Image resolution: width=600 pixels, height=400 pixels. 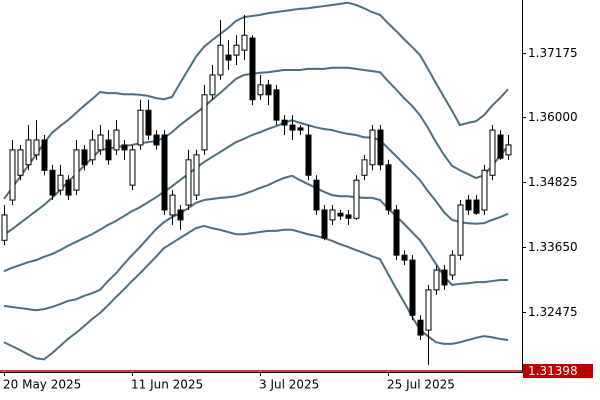 What do you see at coordinates (553, 247) in the screenshot?
I see `y-tick-label: 1.33650` at bounding box center [553, 247].